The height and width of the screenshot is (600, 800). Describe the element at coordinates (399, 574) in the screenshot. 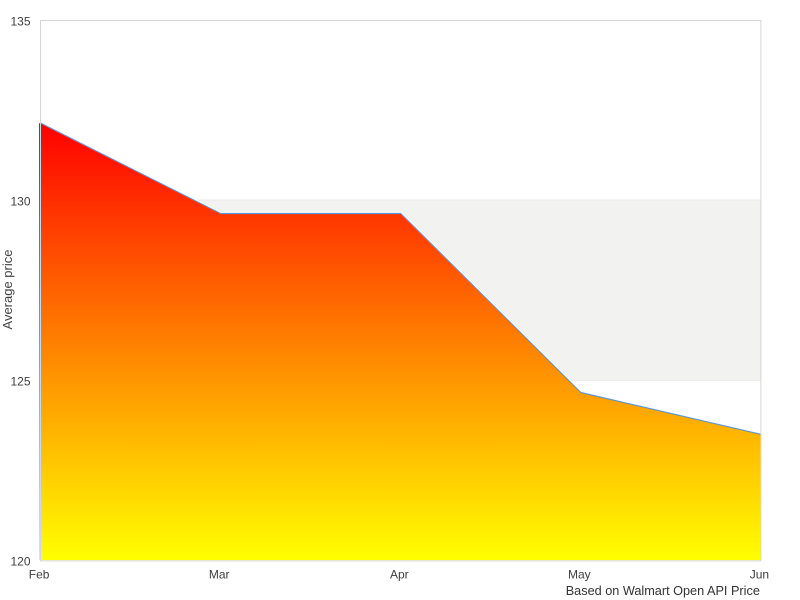

I see `svg-text: Apr` at that location.